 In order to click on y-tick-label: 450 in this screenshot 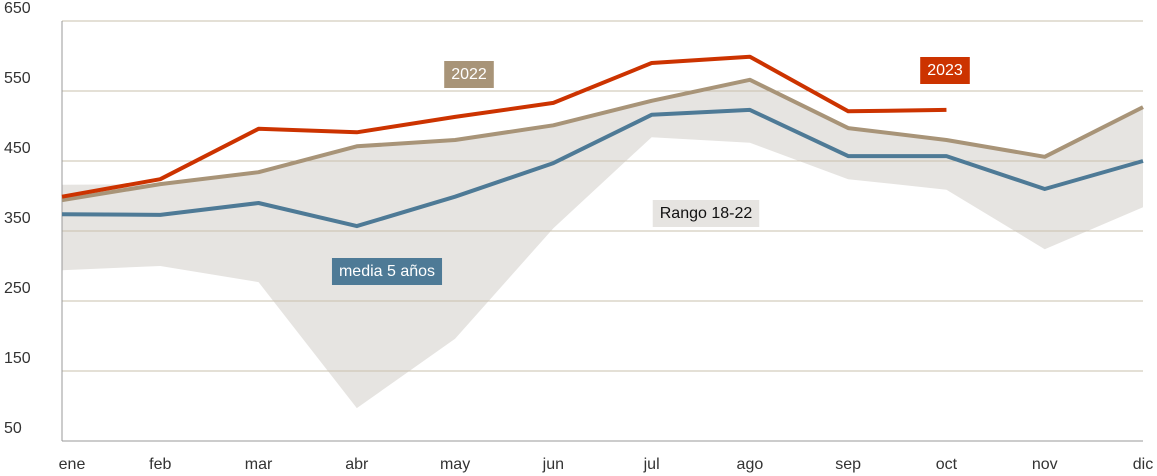, I will do `click(17, 148)`.